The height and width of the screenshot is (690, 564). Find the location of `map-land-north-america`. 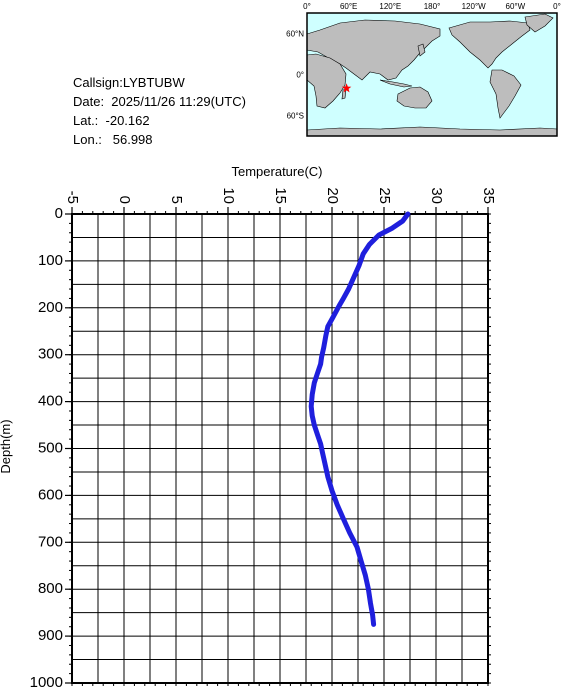

map-land-north-america is located at coordinates (489, 44).